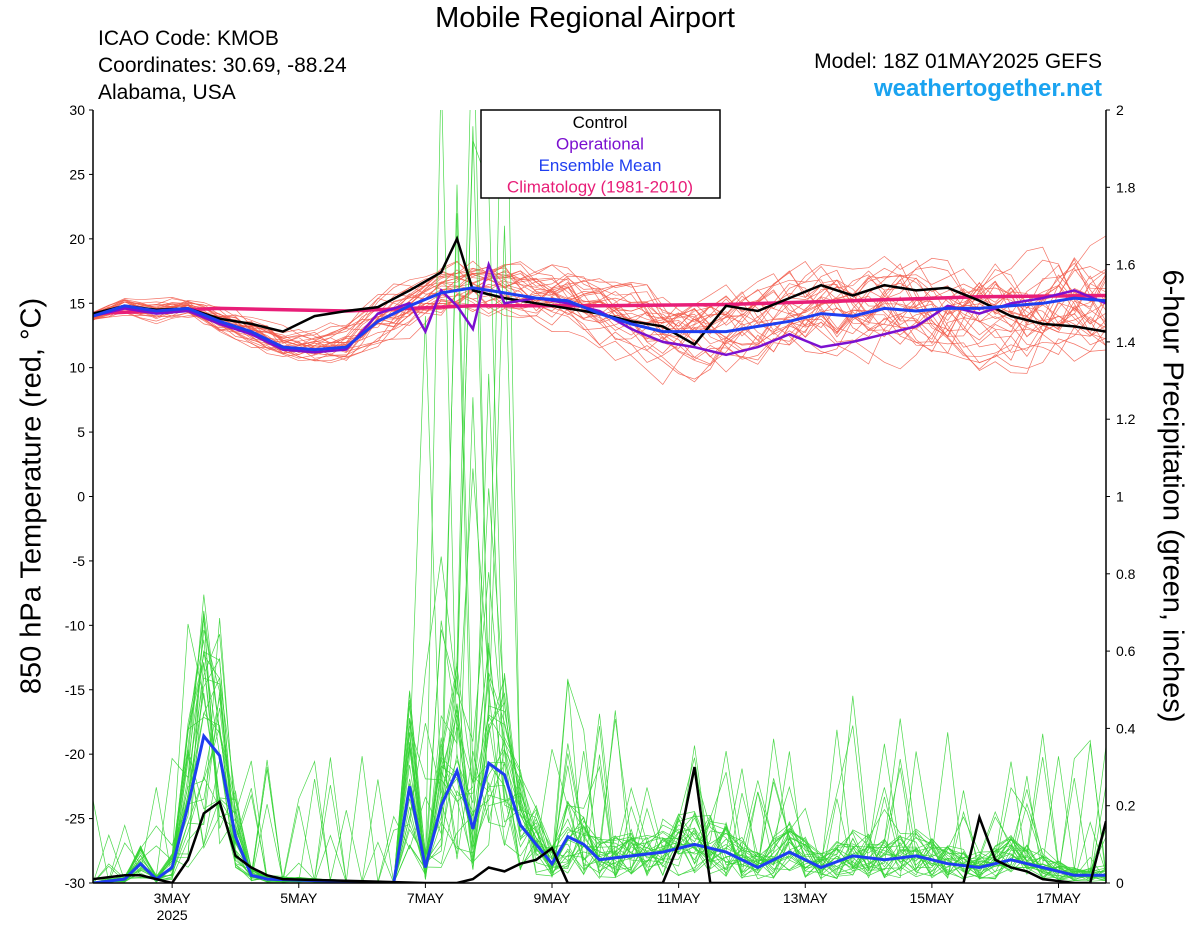  Describe the element at coordinates (77, 239) in the screenshot. I see `y-tick-label: 20` at that location.